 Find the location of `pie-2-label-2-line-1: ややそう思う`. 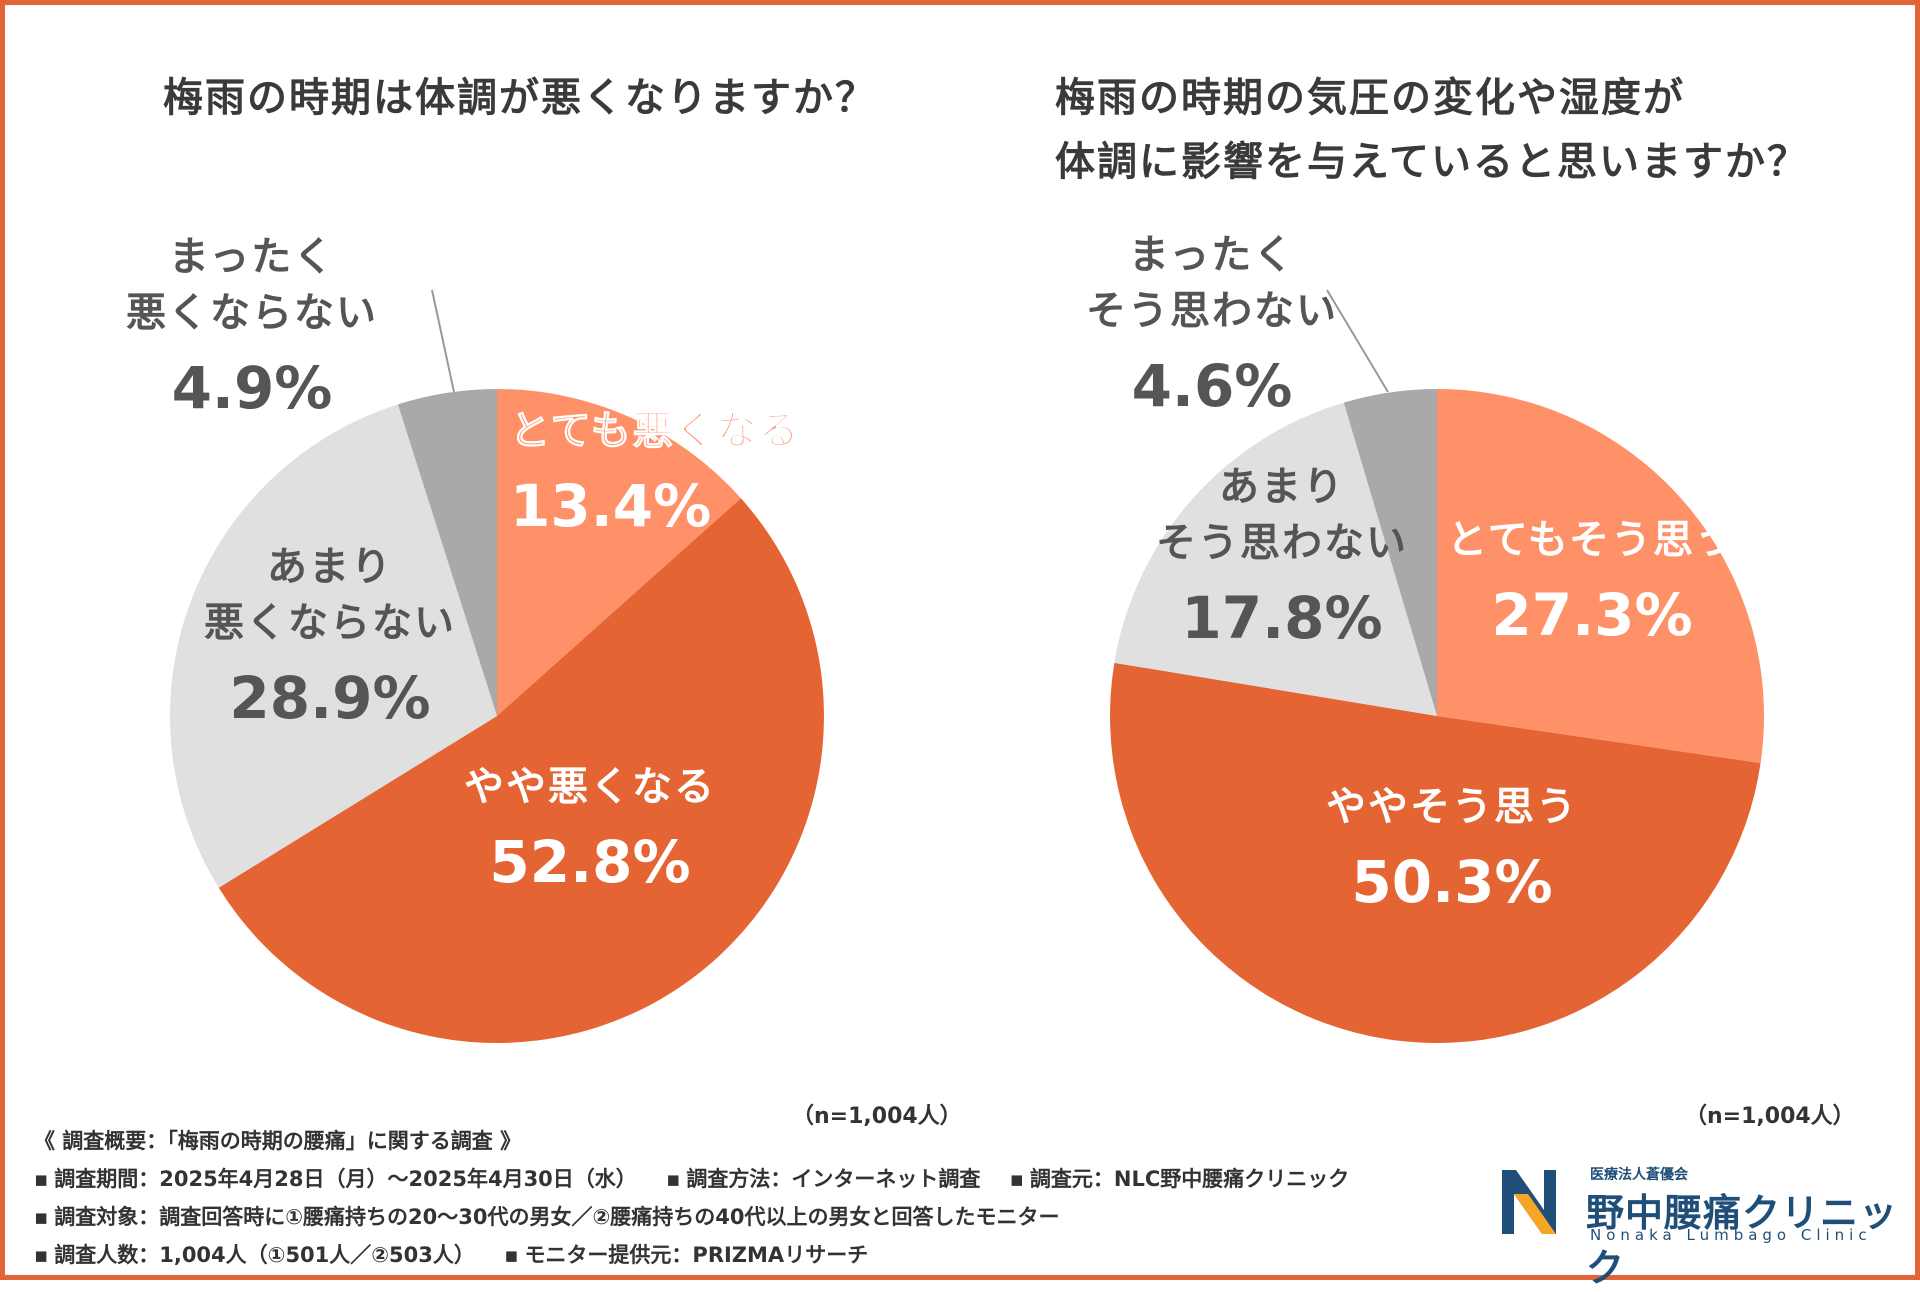

pie-2-label-2-line-1: ややそう思う is located at coordinates (1452, 807).